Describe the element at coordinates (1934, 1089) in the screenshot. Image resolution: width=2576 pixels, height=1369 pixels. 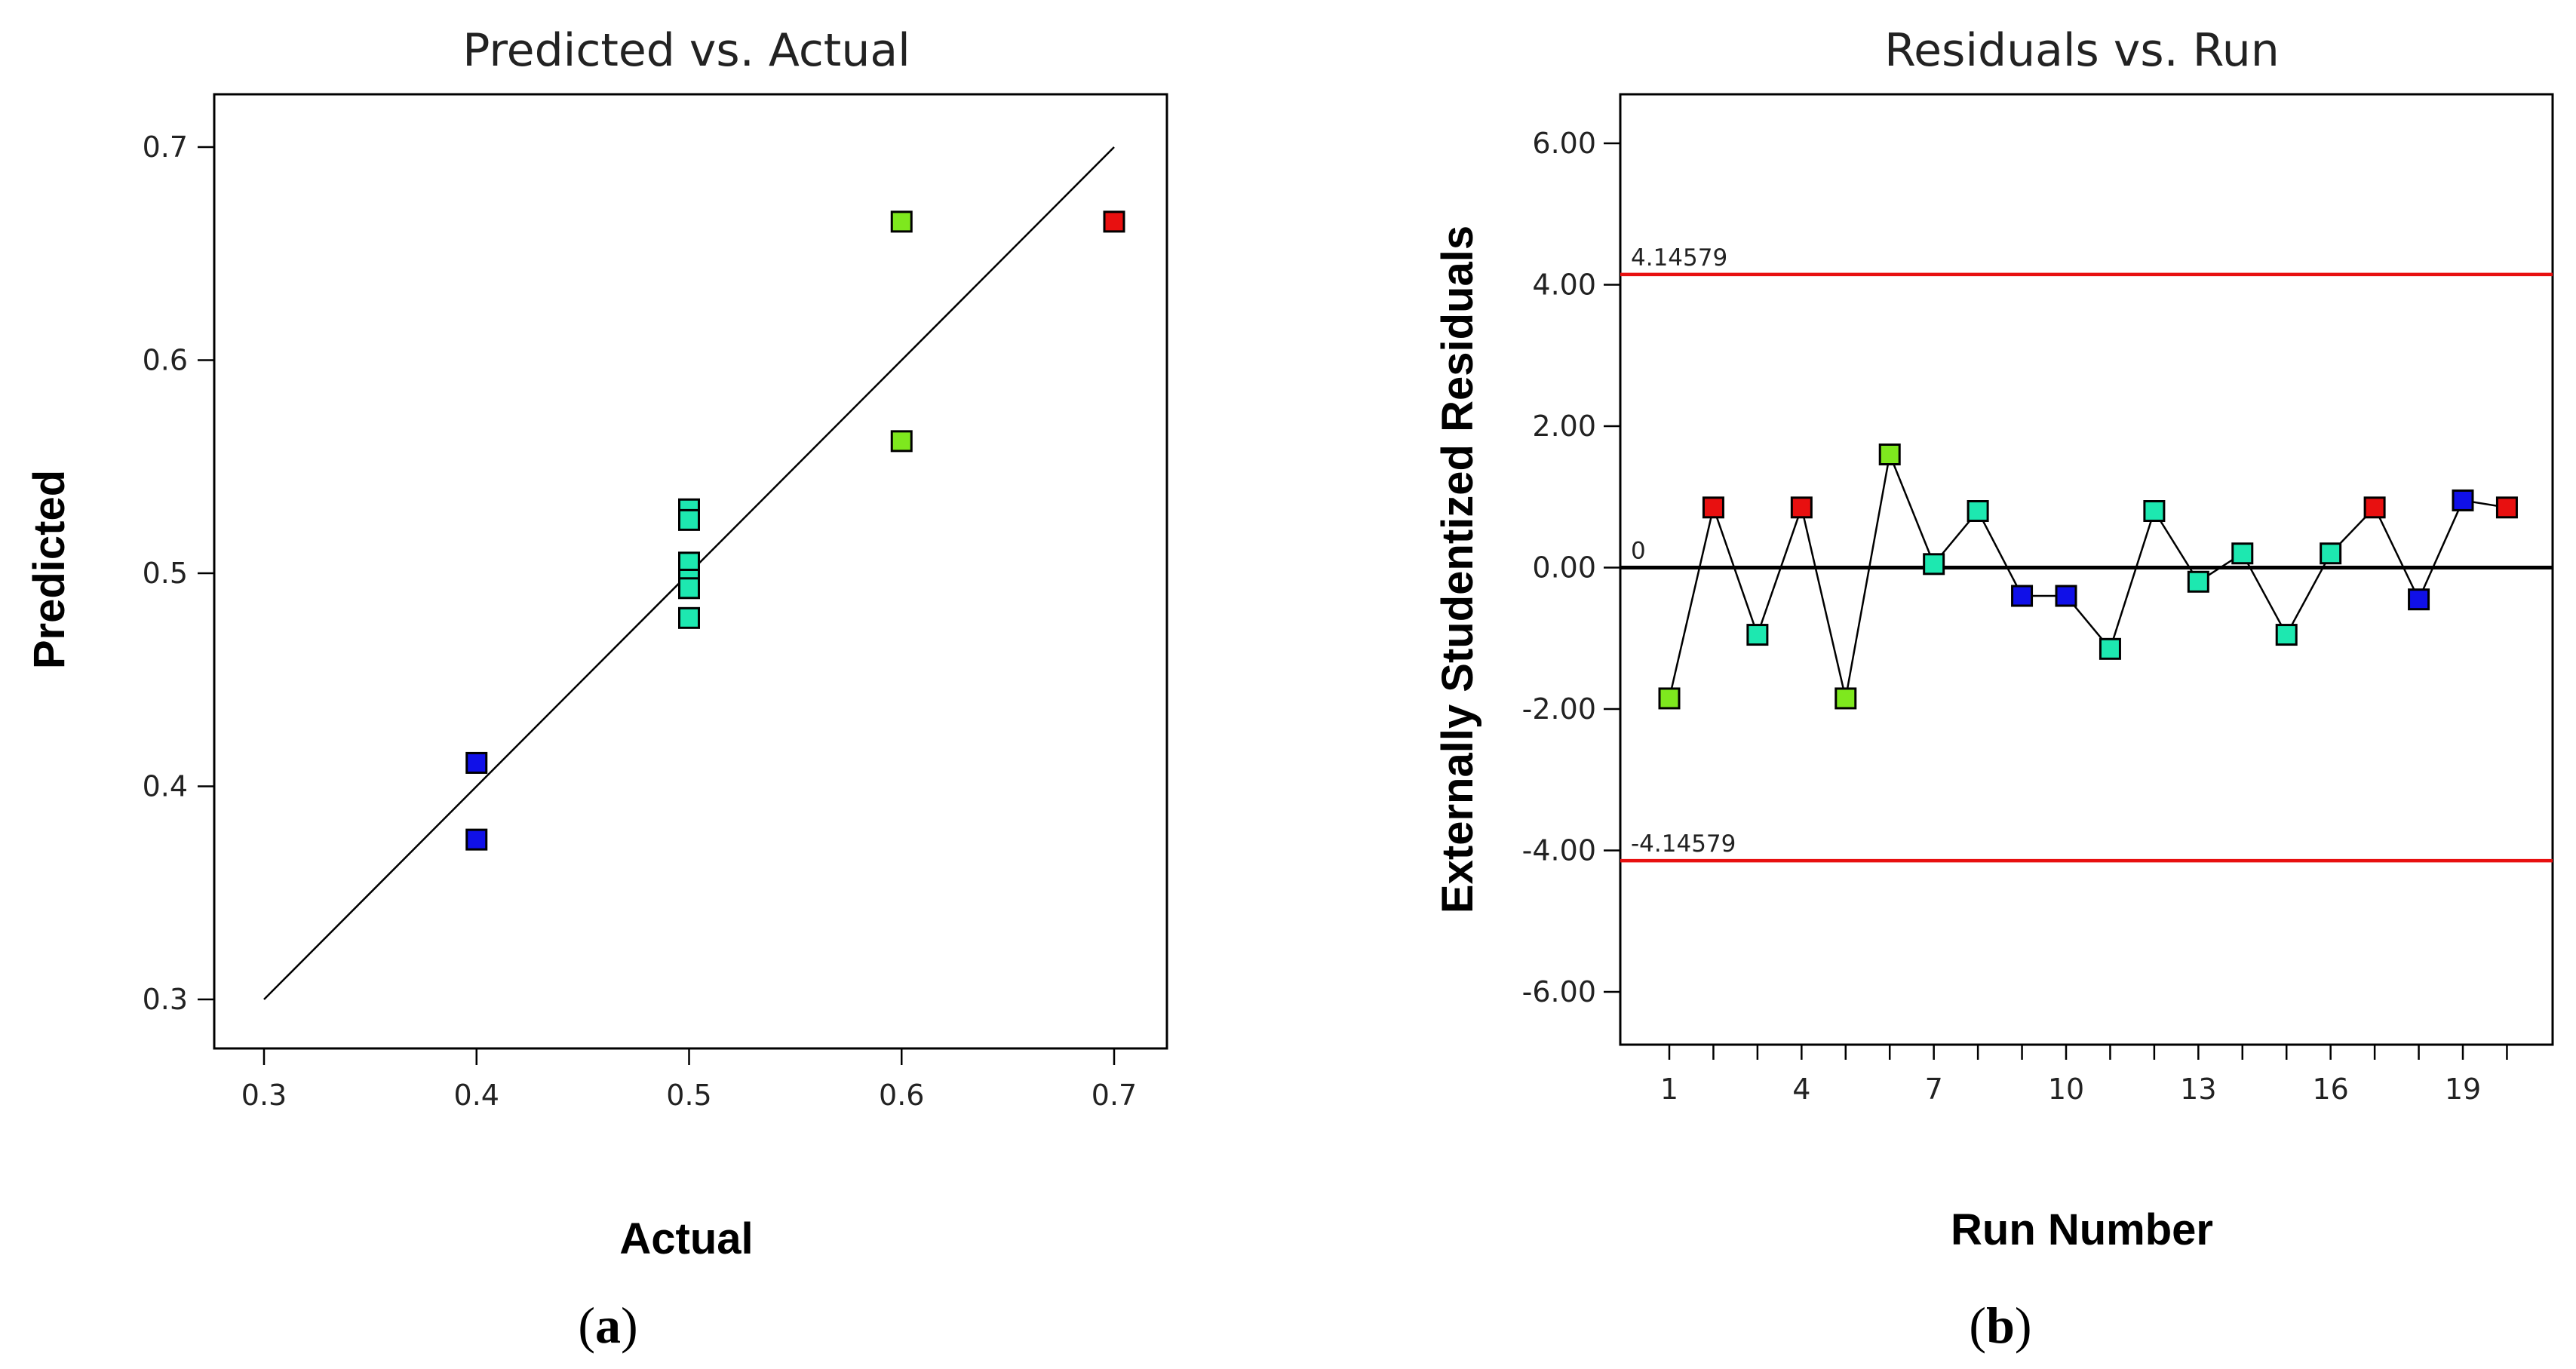
I see `x-tick-label: 7` at that location.